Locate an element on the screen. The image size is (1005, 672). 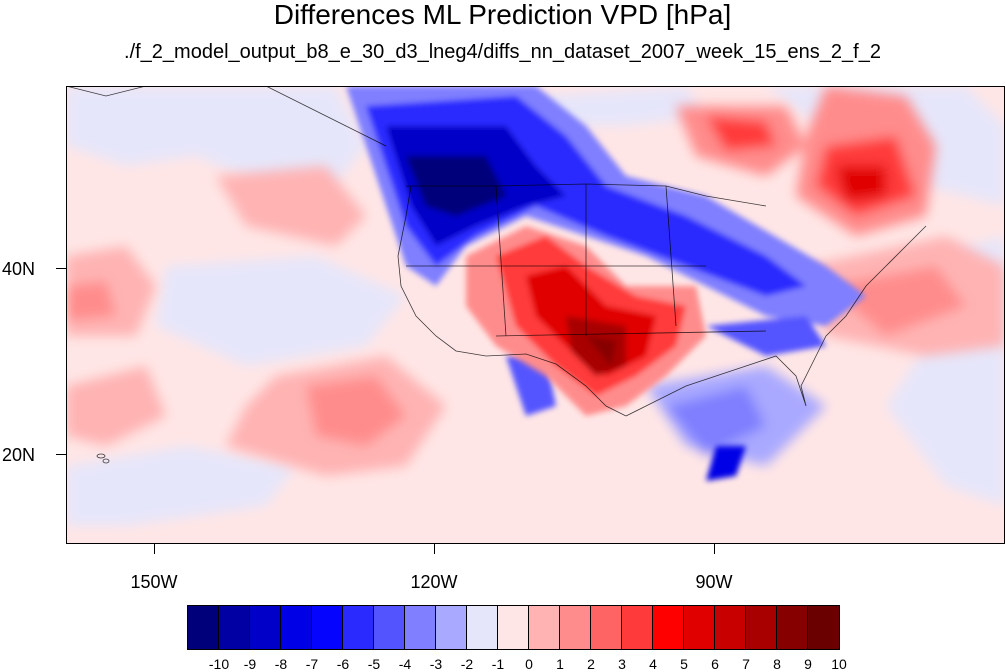
colorbar-label: 10 is located at coordinates (839, 664).